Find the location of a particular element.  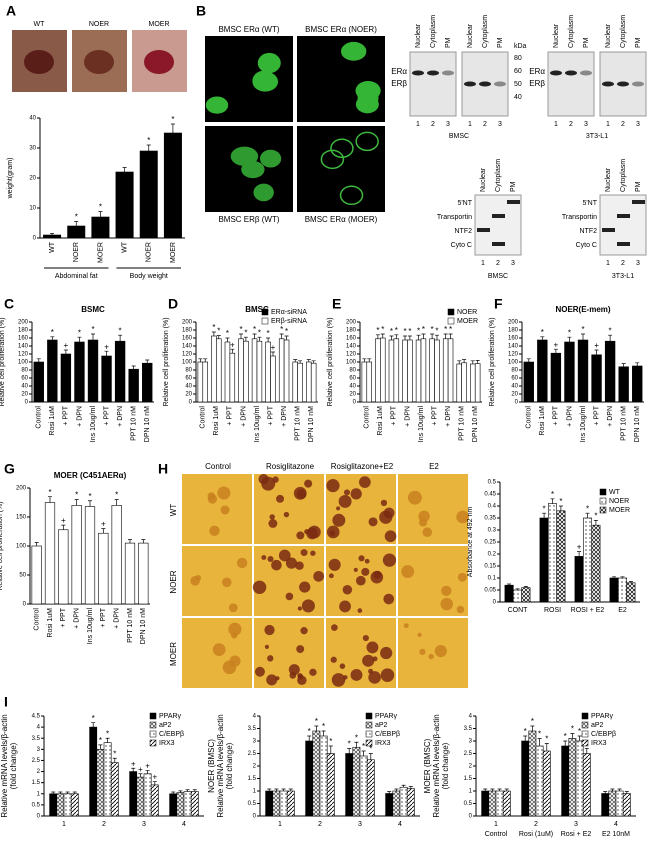

lane-number: 1 is located at coordinates (470, 124).